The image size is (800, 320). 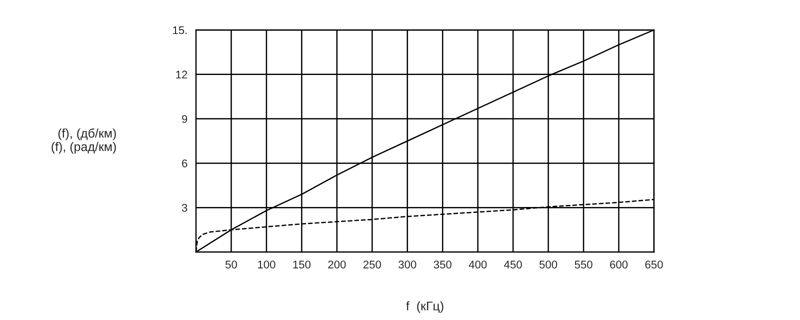 I want to click on x-axis-title: f (кГц), so click(x=425, y=307).